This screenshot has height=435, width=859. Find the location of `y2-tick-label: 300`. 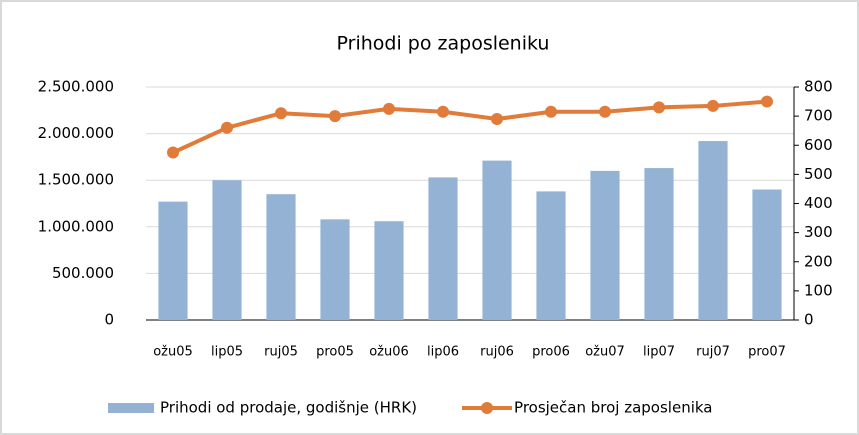

y2-tick-label: 300 is located at coordinates (818, 232).